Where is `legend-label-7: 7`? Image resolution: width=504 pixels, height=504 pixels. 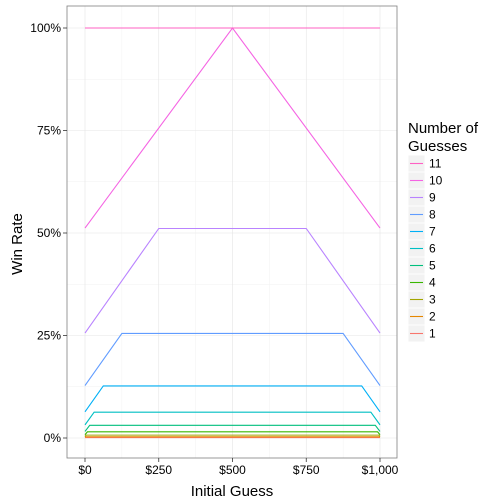
legend-label-7: 7 is located at coordinates (432, 232).